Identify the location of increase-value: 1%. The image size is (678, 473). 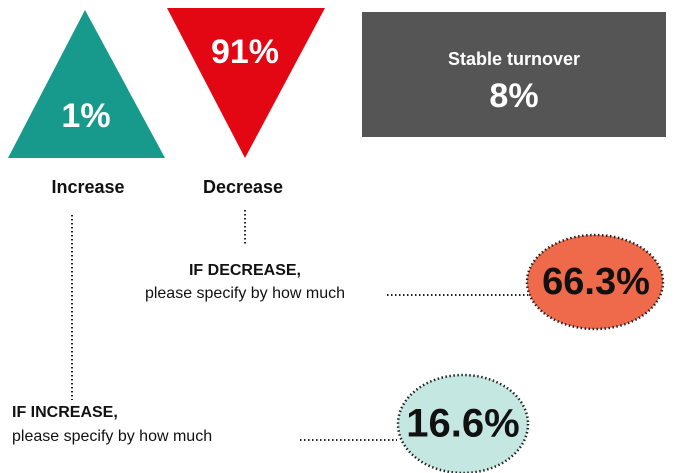
(85, 116).